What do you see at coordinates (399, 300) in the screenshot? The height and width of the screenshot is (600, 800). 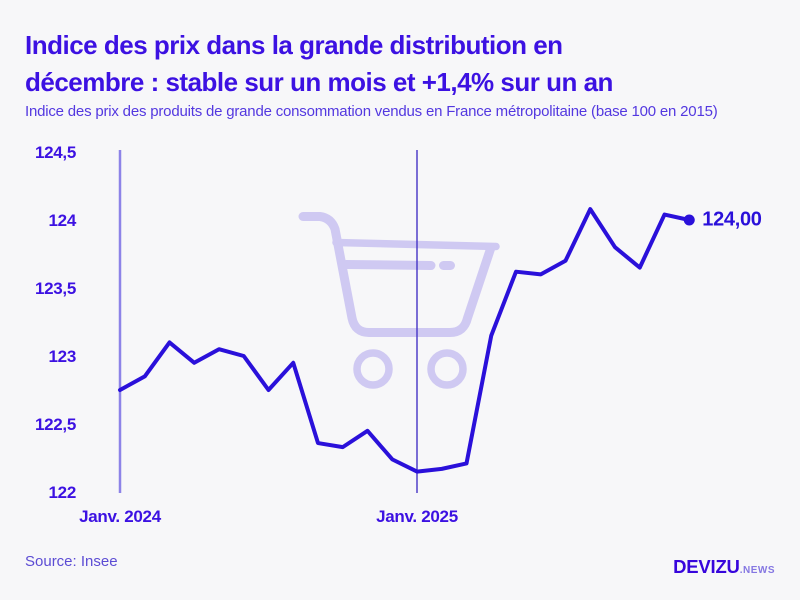 I see `shopping-cart-icon` at bounding box center [399, 300].